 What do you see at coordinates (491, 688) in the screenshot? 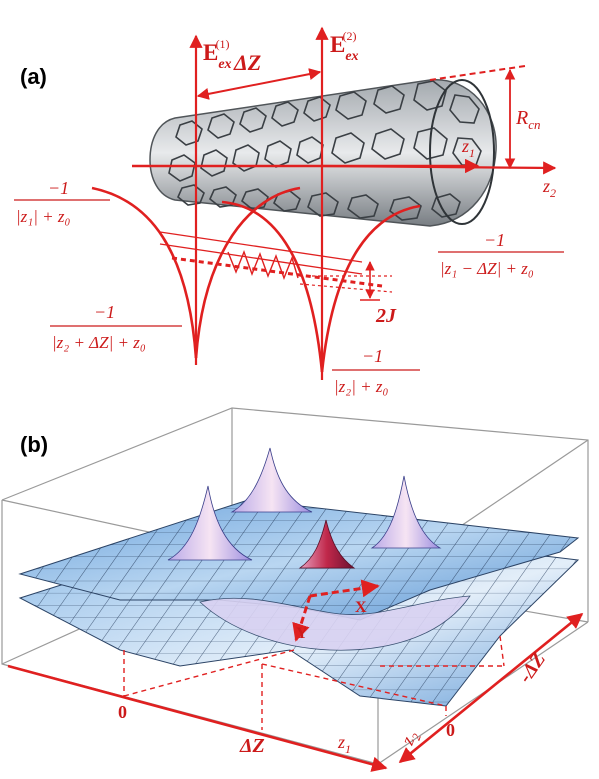
I see `z2-floor-axis` at bounding box center [491, 688].